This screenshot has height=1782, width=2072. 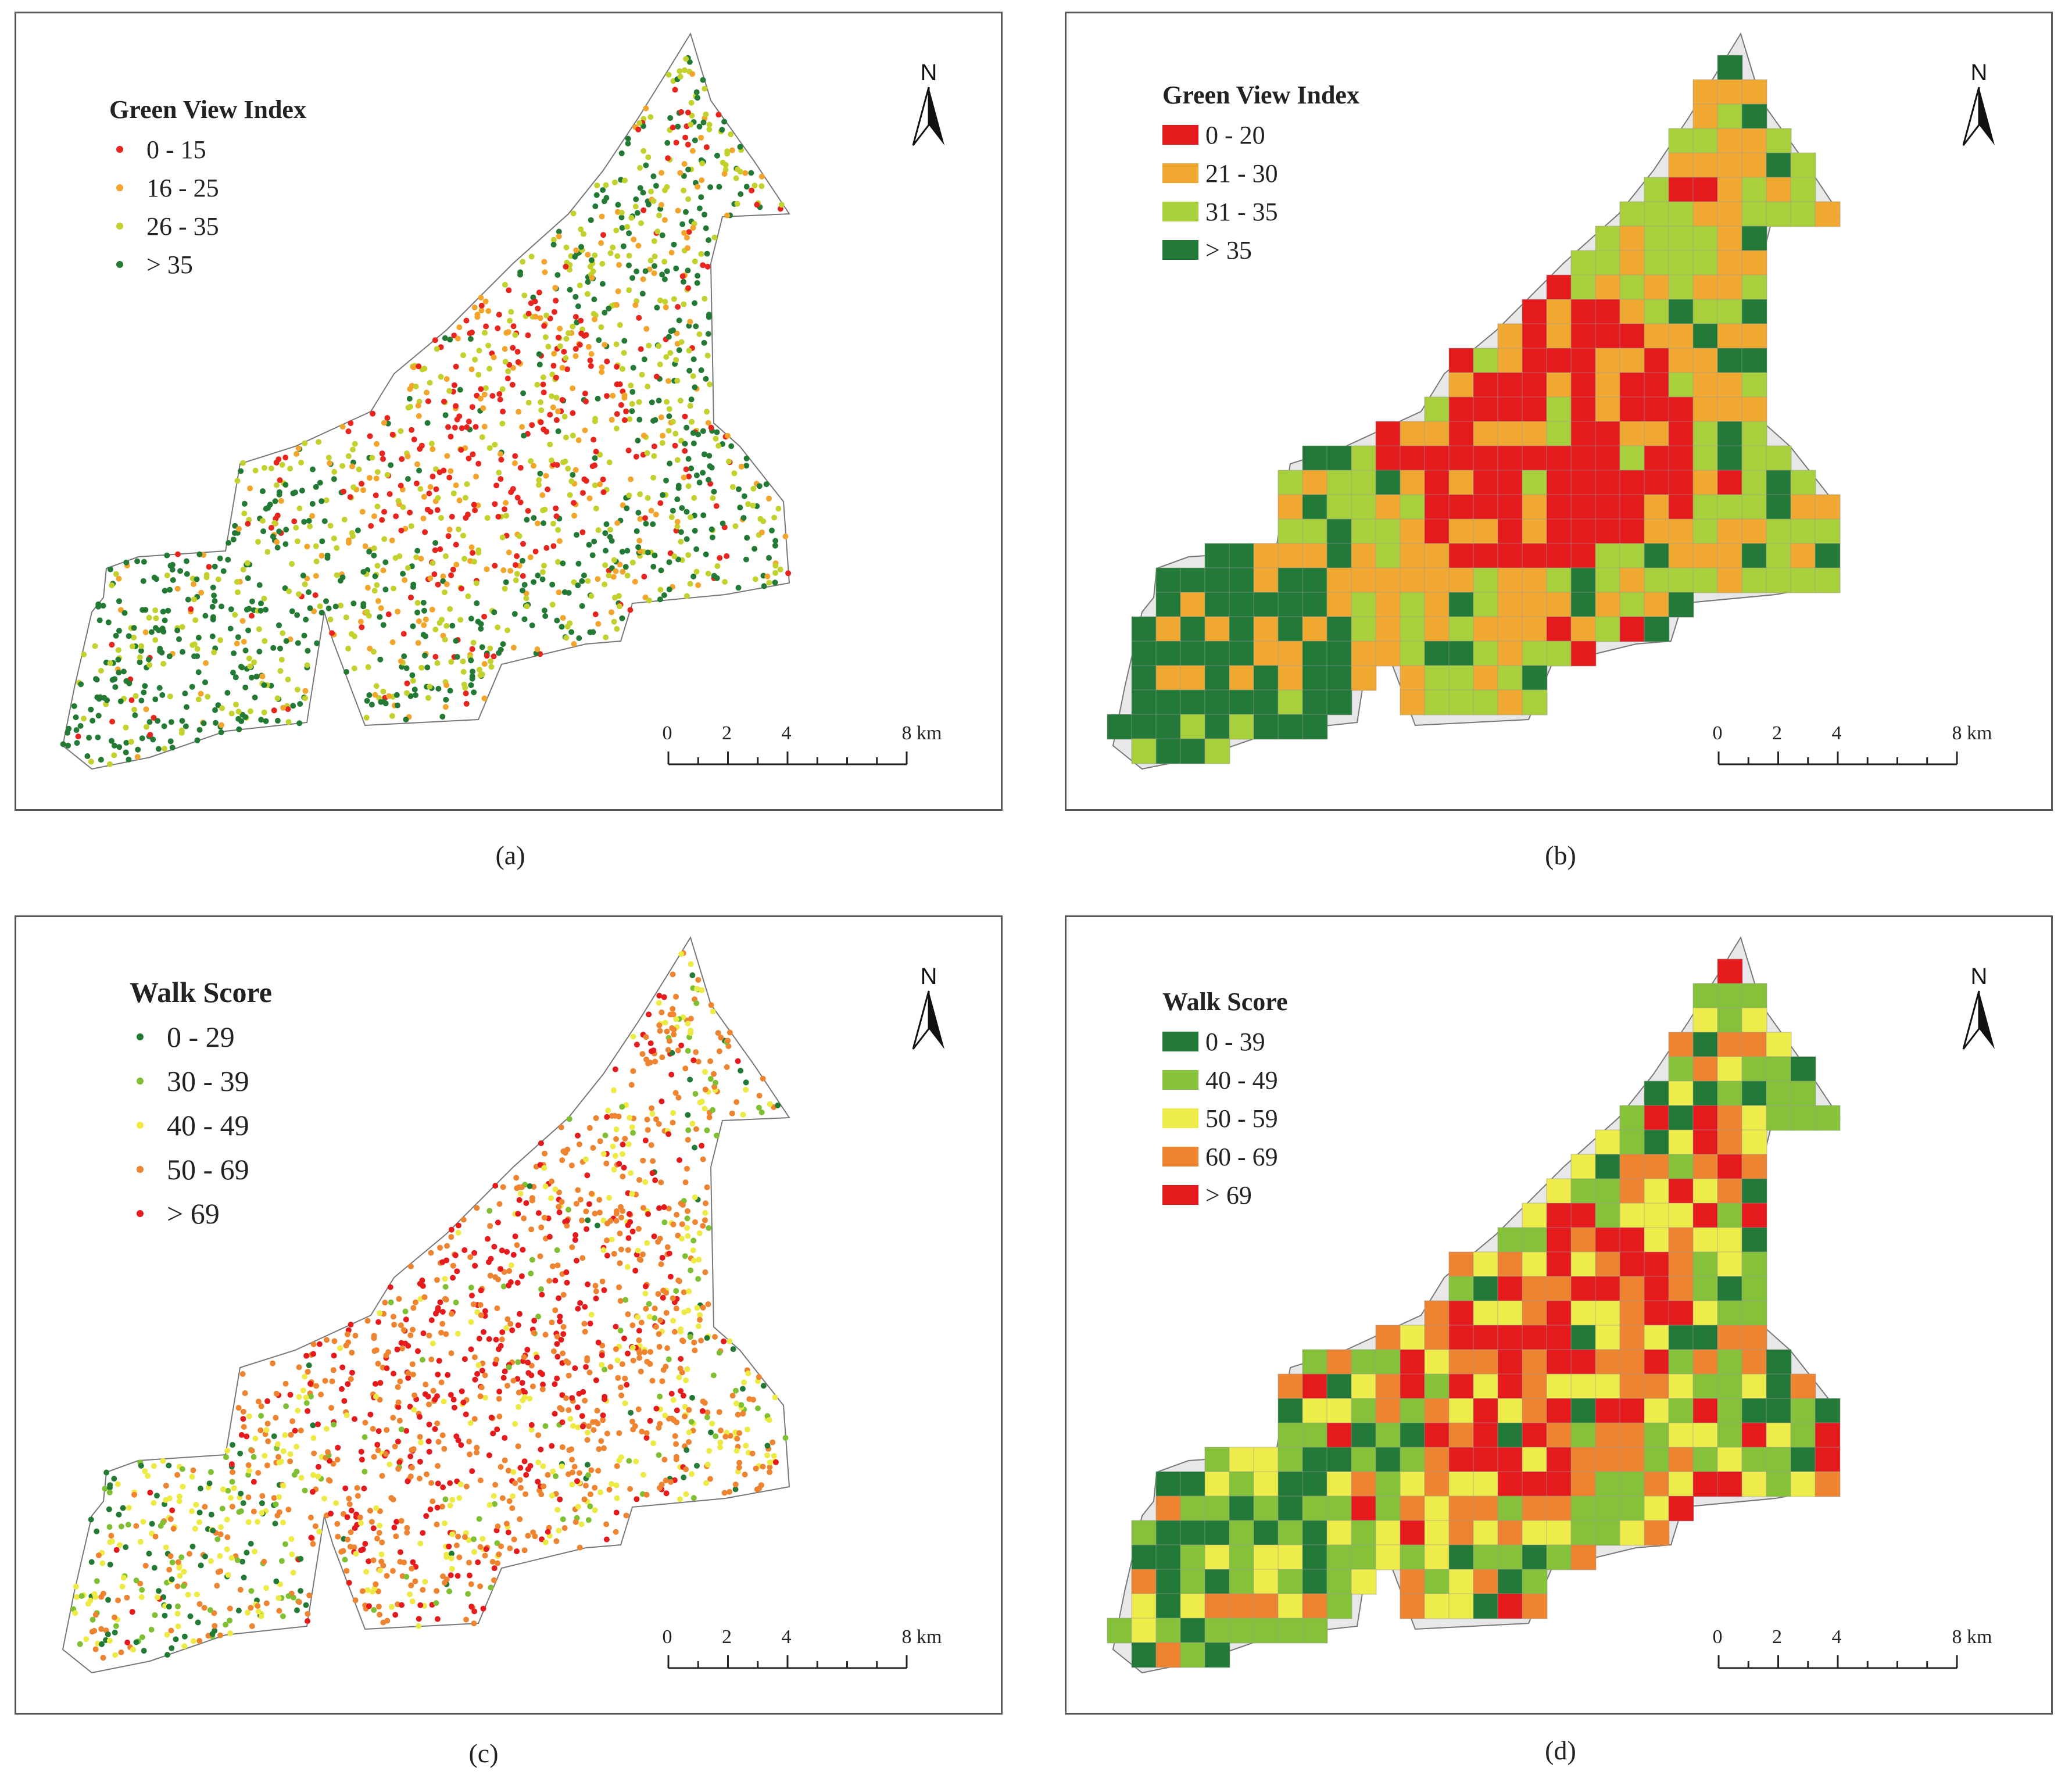 What do you see at coordinates (922, 733) in the screenshot?
I see `scale-label: 8 km` at bounding box center [922, 733].